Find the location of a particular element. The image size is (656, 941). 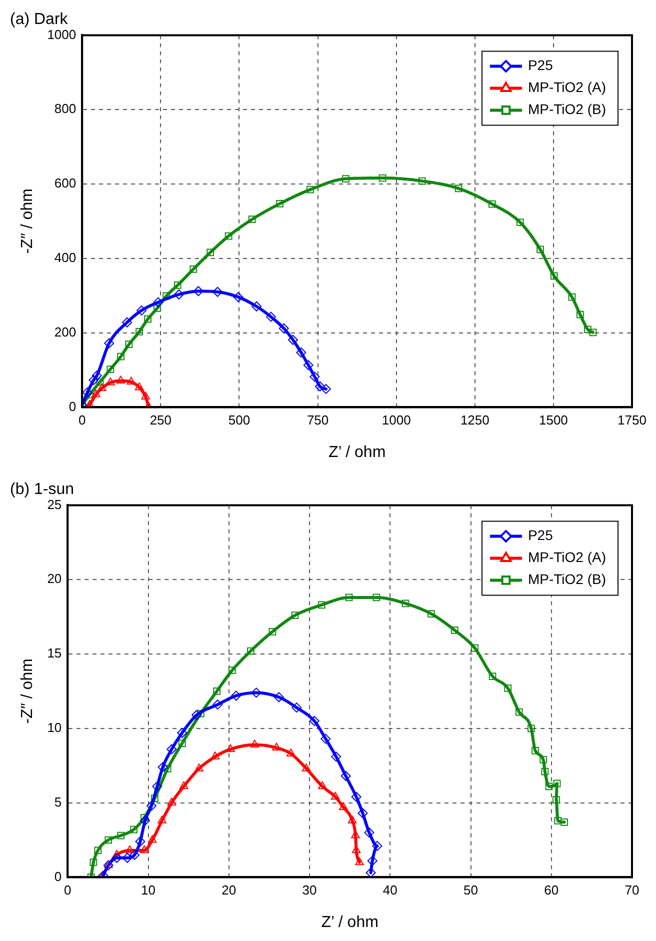

y-tick-label: 15 is located at coordinates (54, 653).